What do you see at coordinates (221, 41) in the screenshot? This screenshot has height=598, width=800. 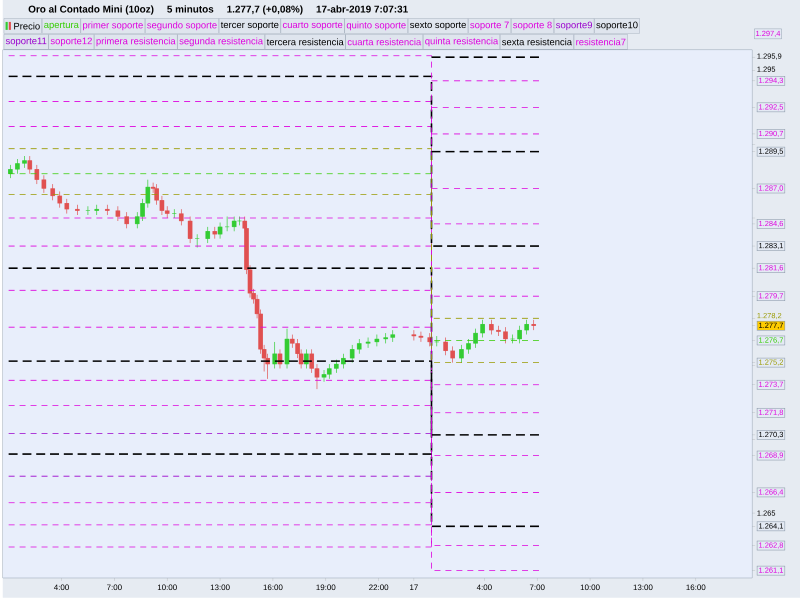 I see `text: segunda resistencia` at bounding box center [221, 41].